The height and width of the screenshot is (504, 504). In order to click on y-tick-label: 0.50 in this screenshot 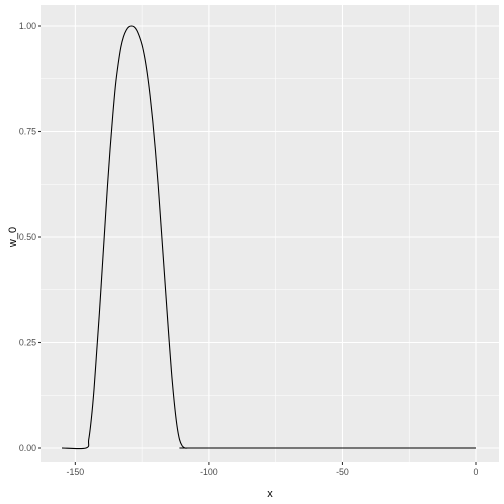, I will do `click(27, 237)`.